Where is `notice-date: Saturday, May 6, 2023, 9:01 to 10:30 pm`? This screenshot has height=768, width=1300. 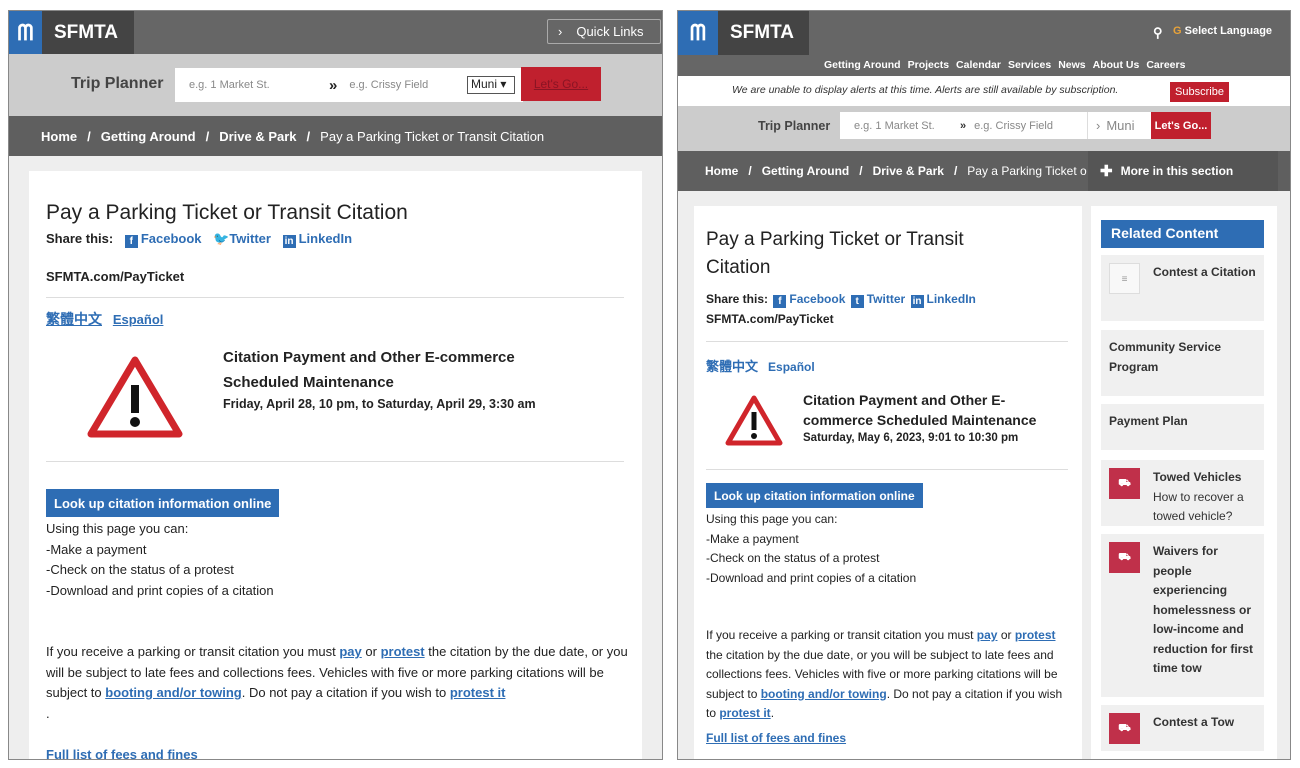
notice-date: Saturday, May 6, 2023, 9:01 to 10:30 pm is located at coordinates (911, 438).